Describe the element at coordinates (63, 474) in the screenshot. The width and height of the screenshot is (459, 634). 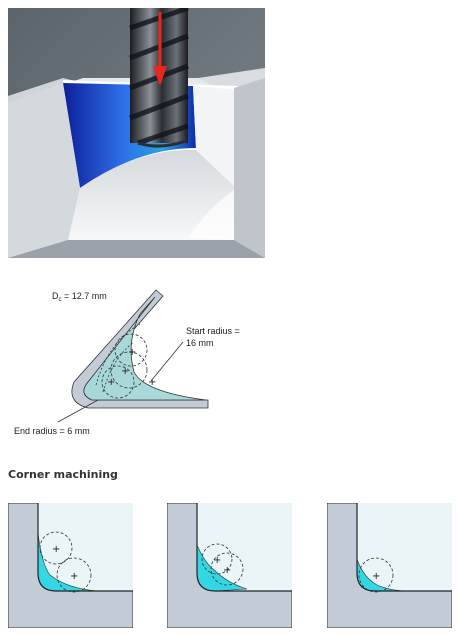
I see `section-title: Corner machining` at that location.